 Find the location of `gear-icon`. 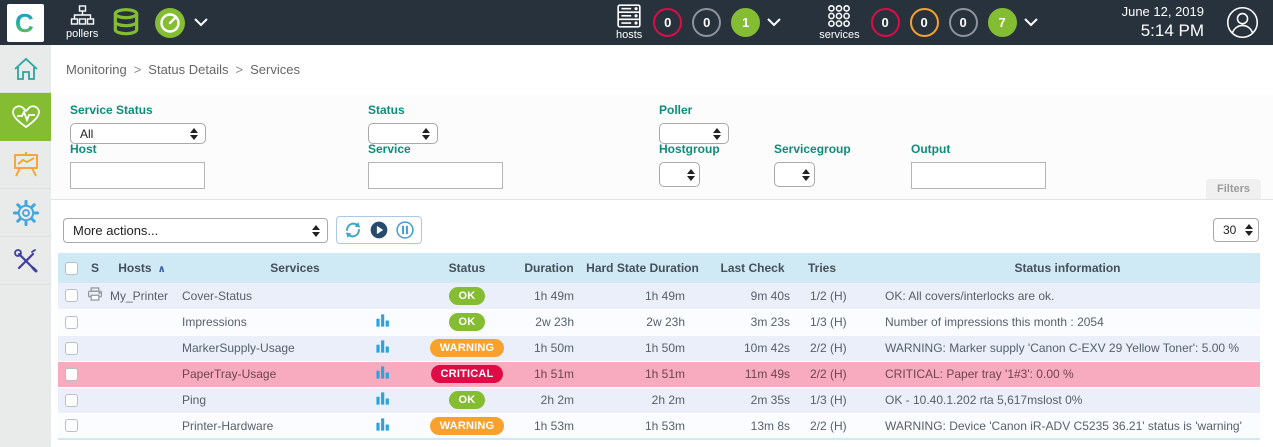

gear-icon is located at coordinates (25, 212).